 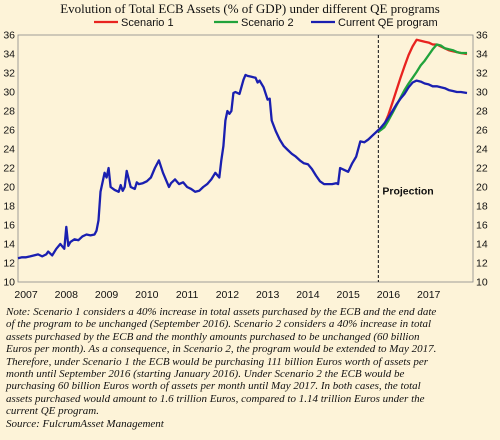 I want to click on y-tick-label-right: 32, so click(x=482, y=74).